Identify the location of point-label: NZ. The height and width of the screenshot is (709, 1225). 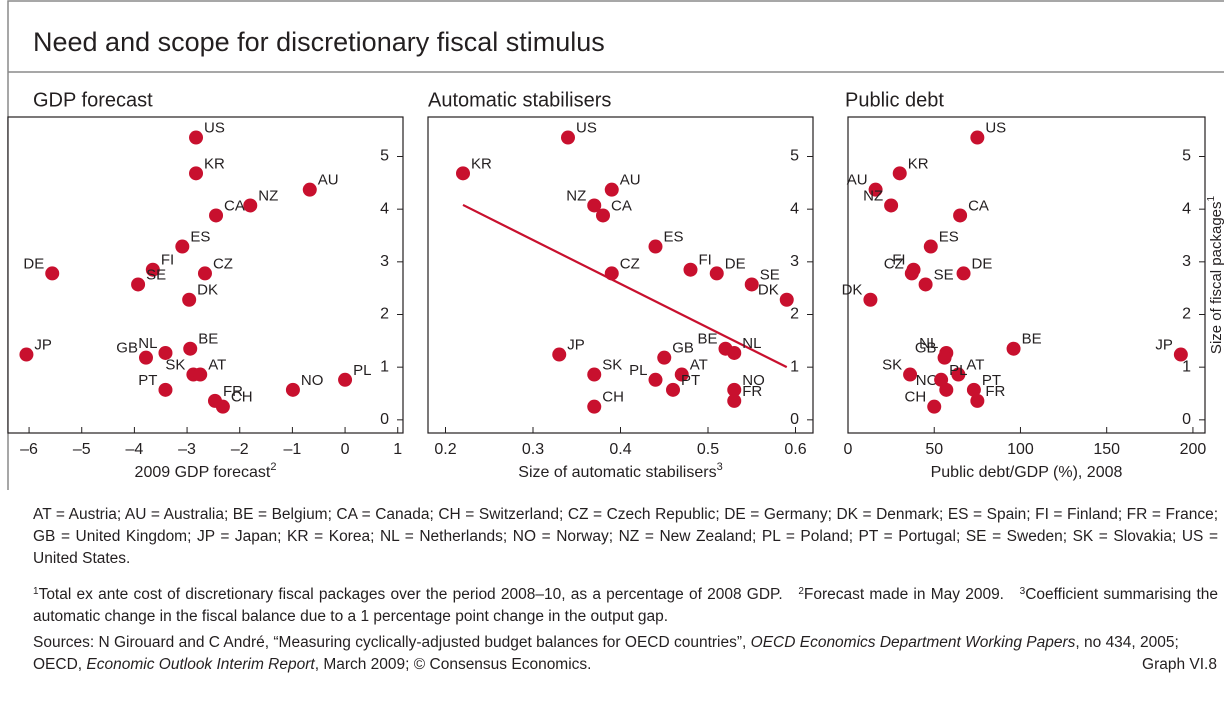
(268, 195).